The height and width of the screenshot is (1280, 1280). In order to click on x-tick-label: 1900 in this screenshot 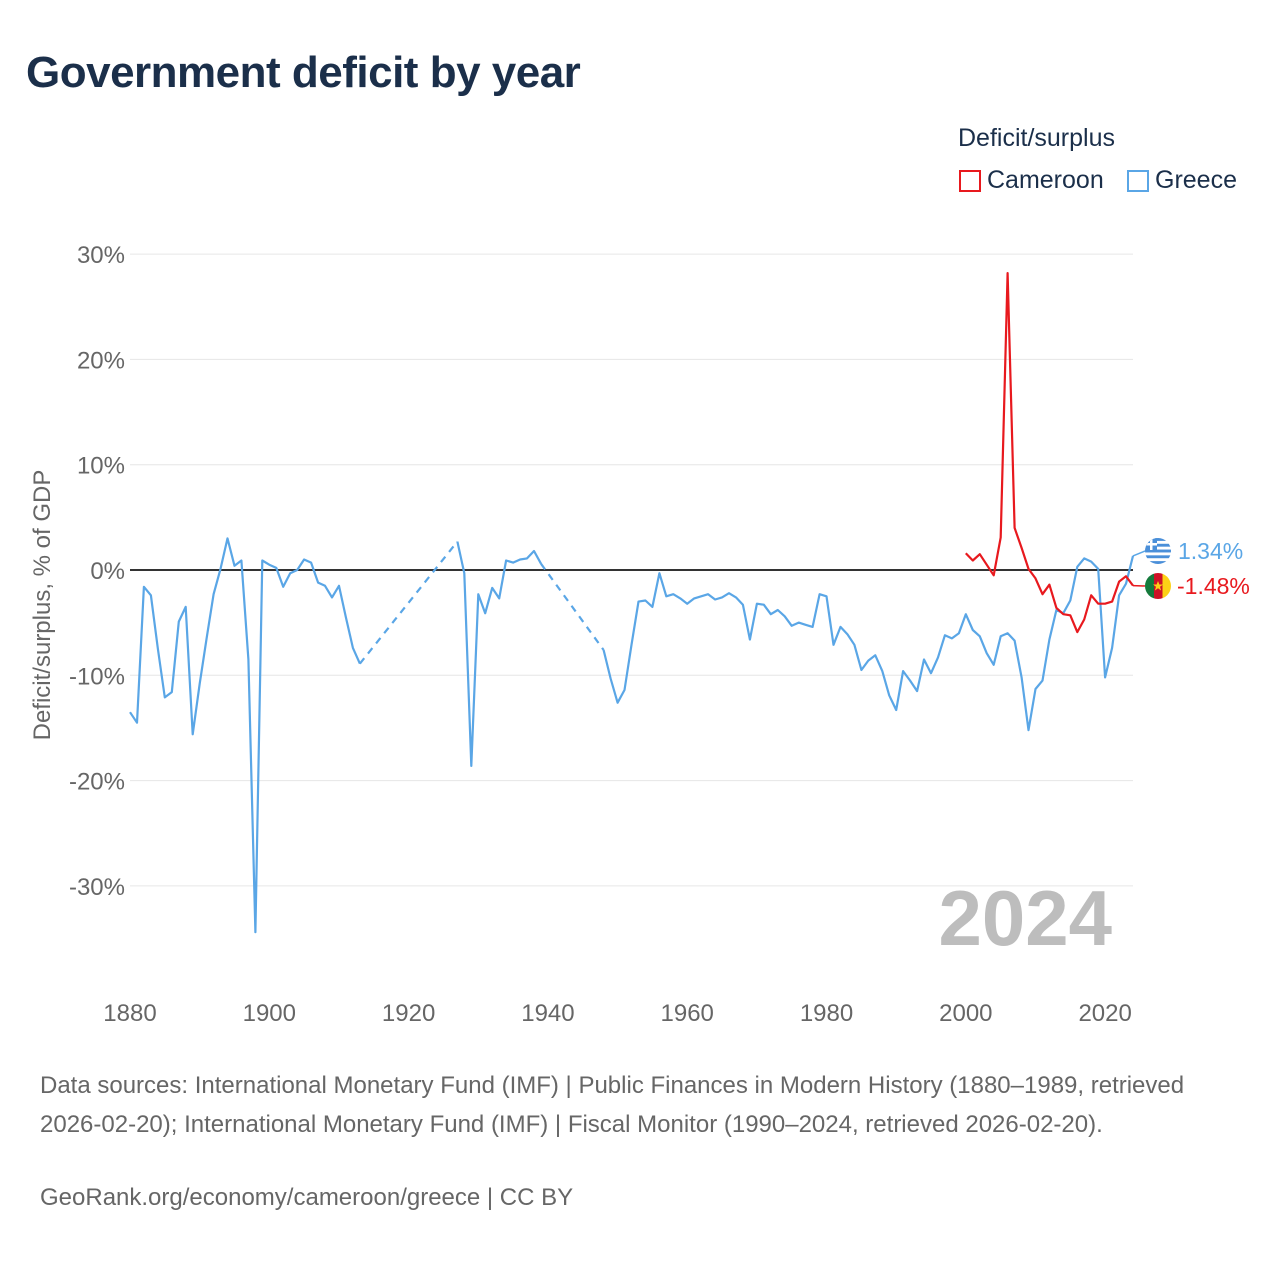, I will do `click(269, 1013)`.